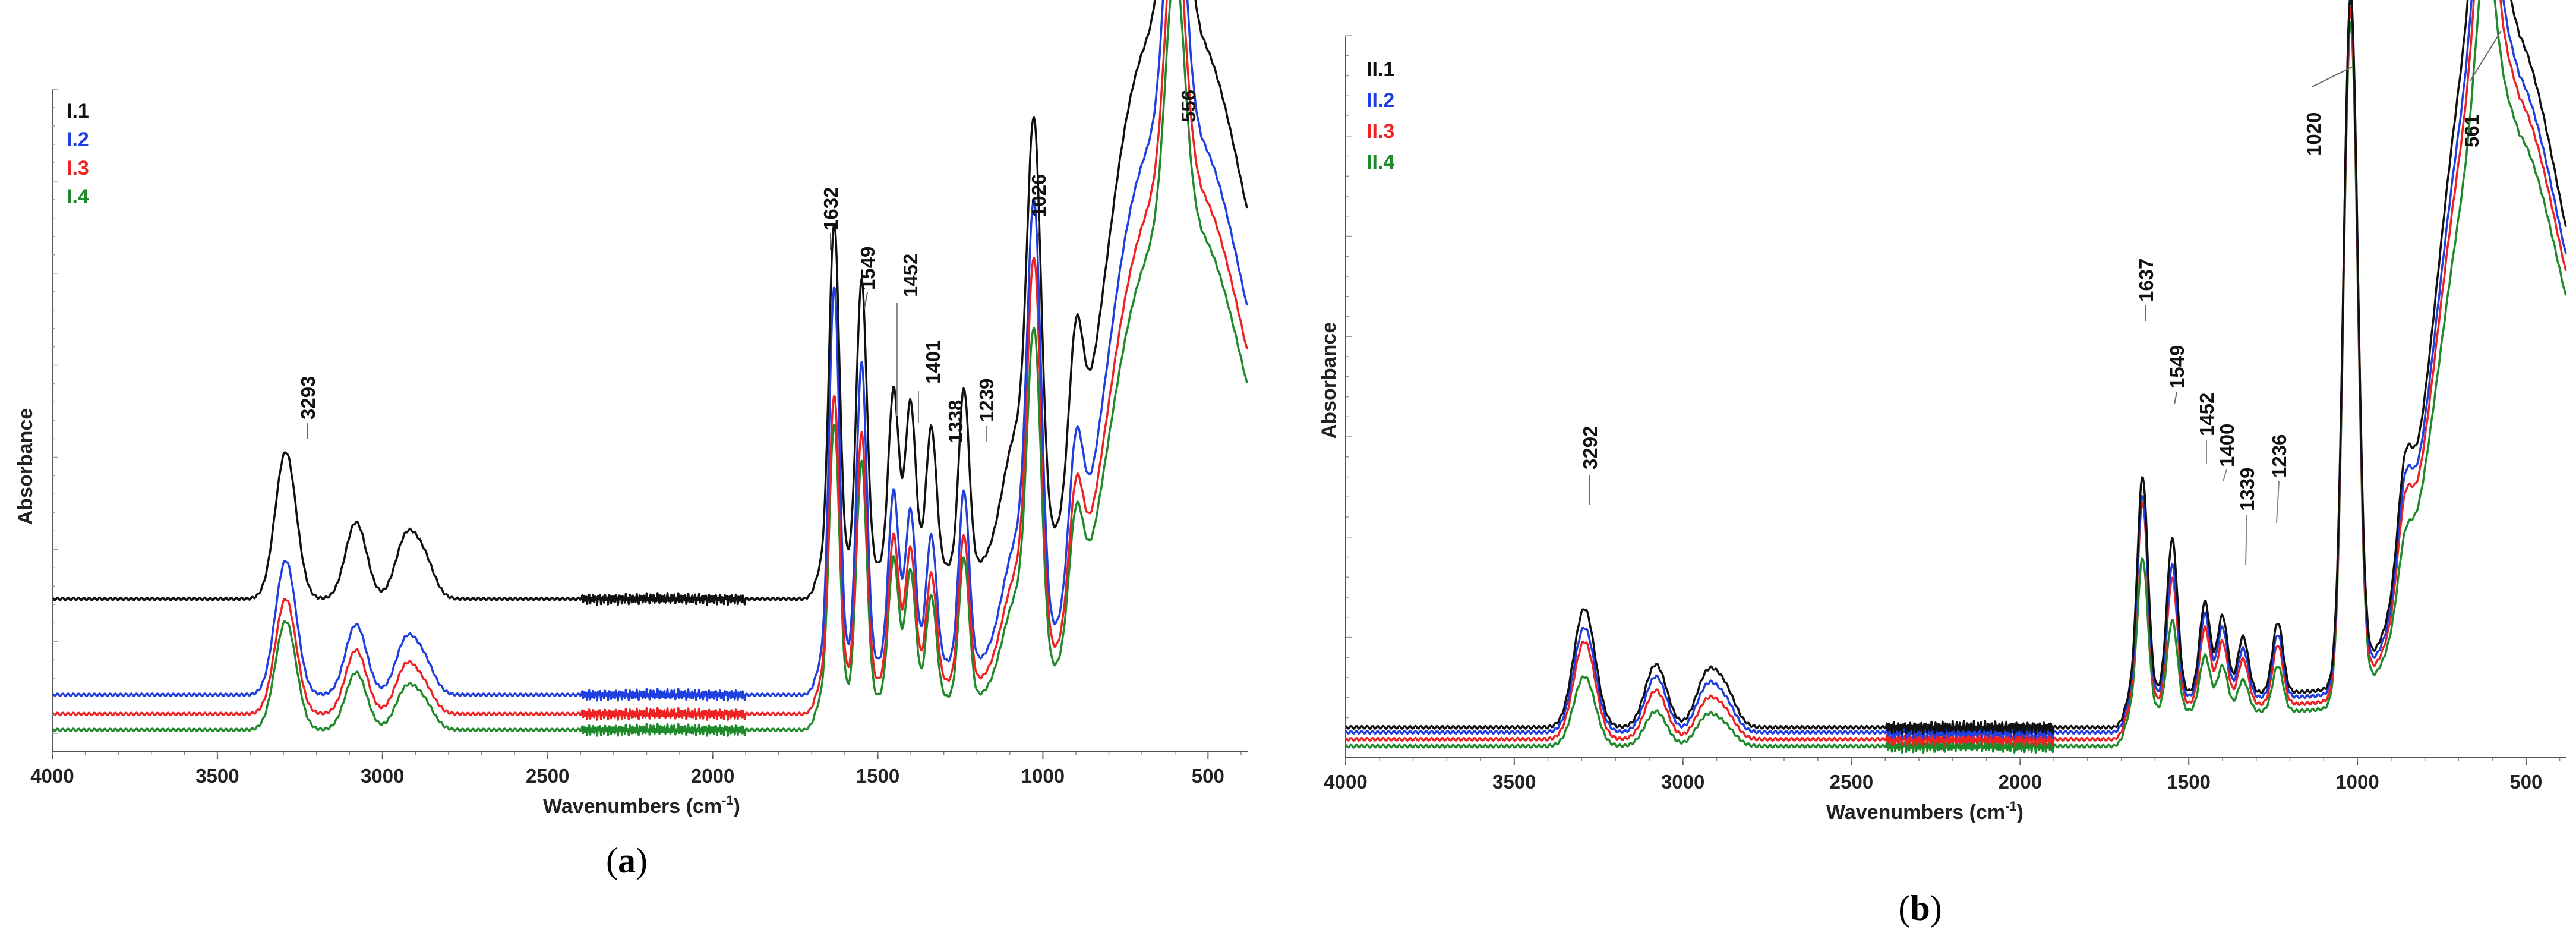 This screenshot has height=939, width=2576. What do you see at coordinates (2525, 782) in the screenshot?
I see `panel-b-x-tick-label-500: 500` at bounding box center [2525, 782].